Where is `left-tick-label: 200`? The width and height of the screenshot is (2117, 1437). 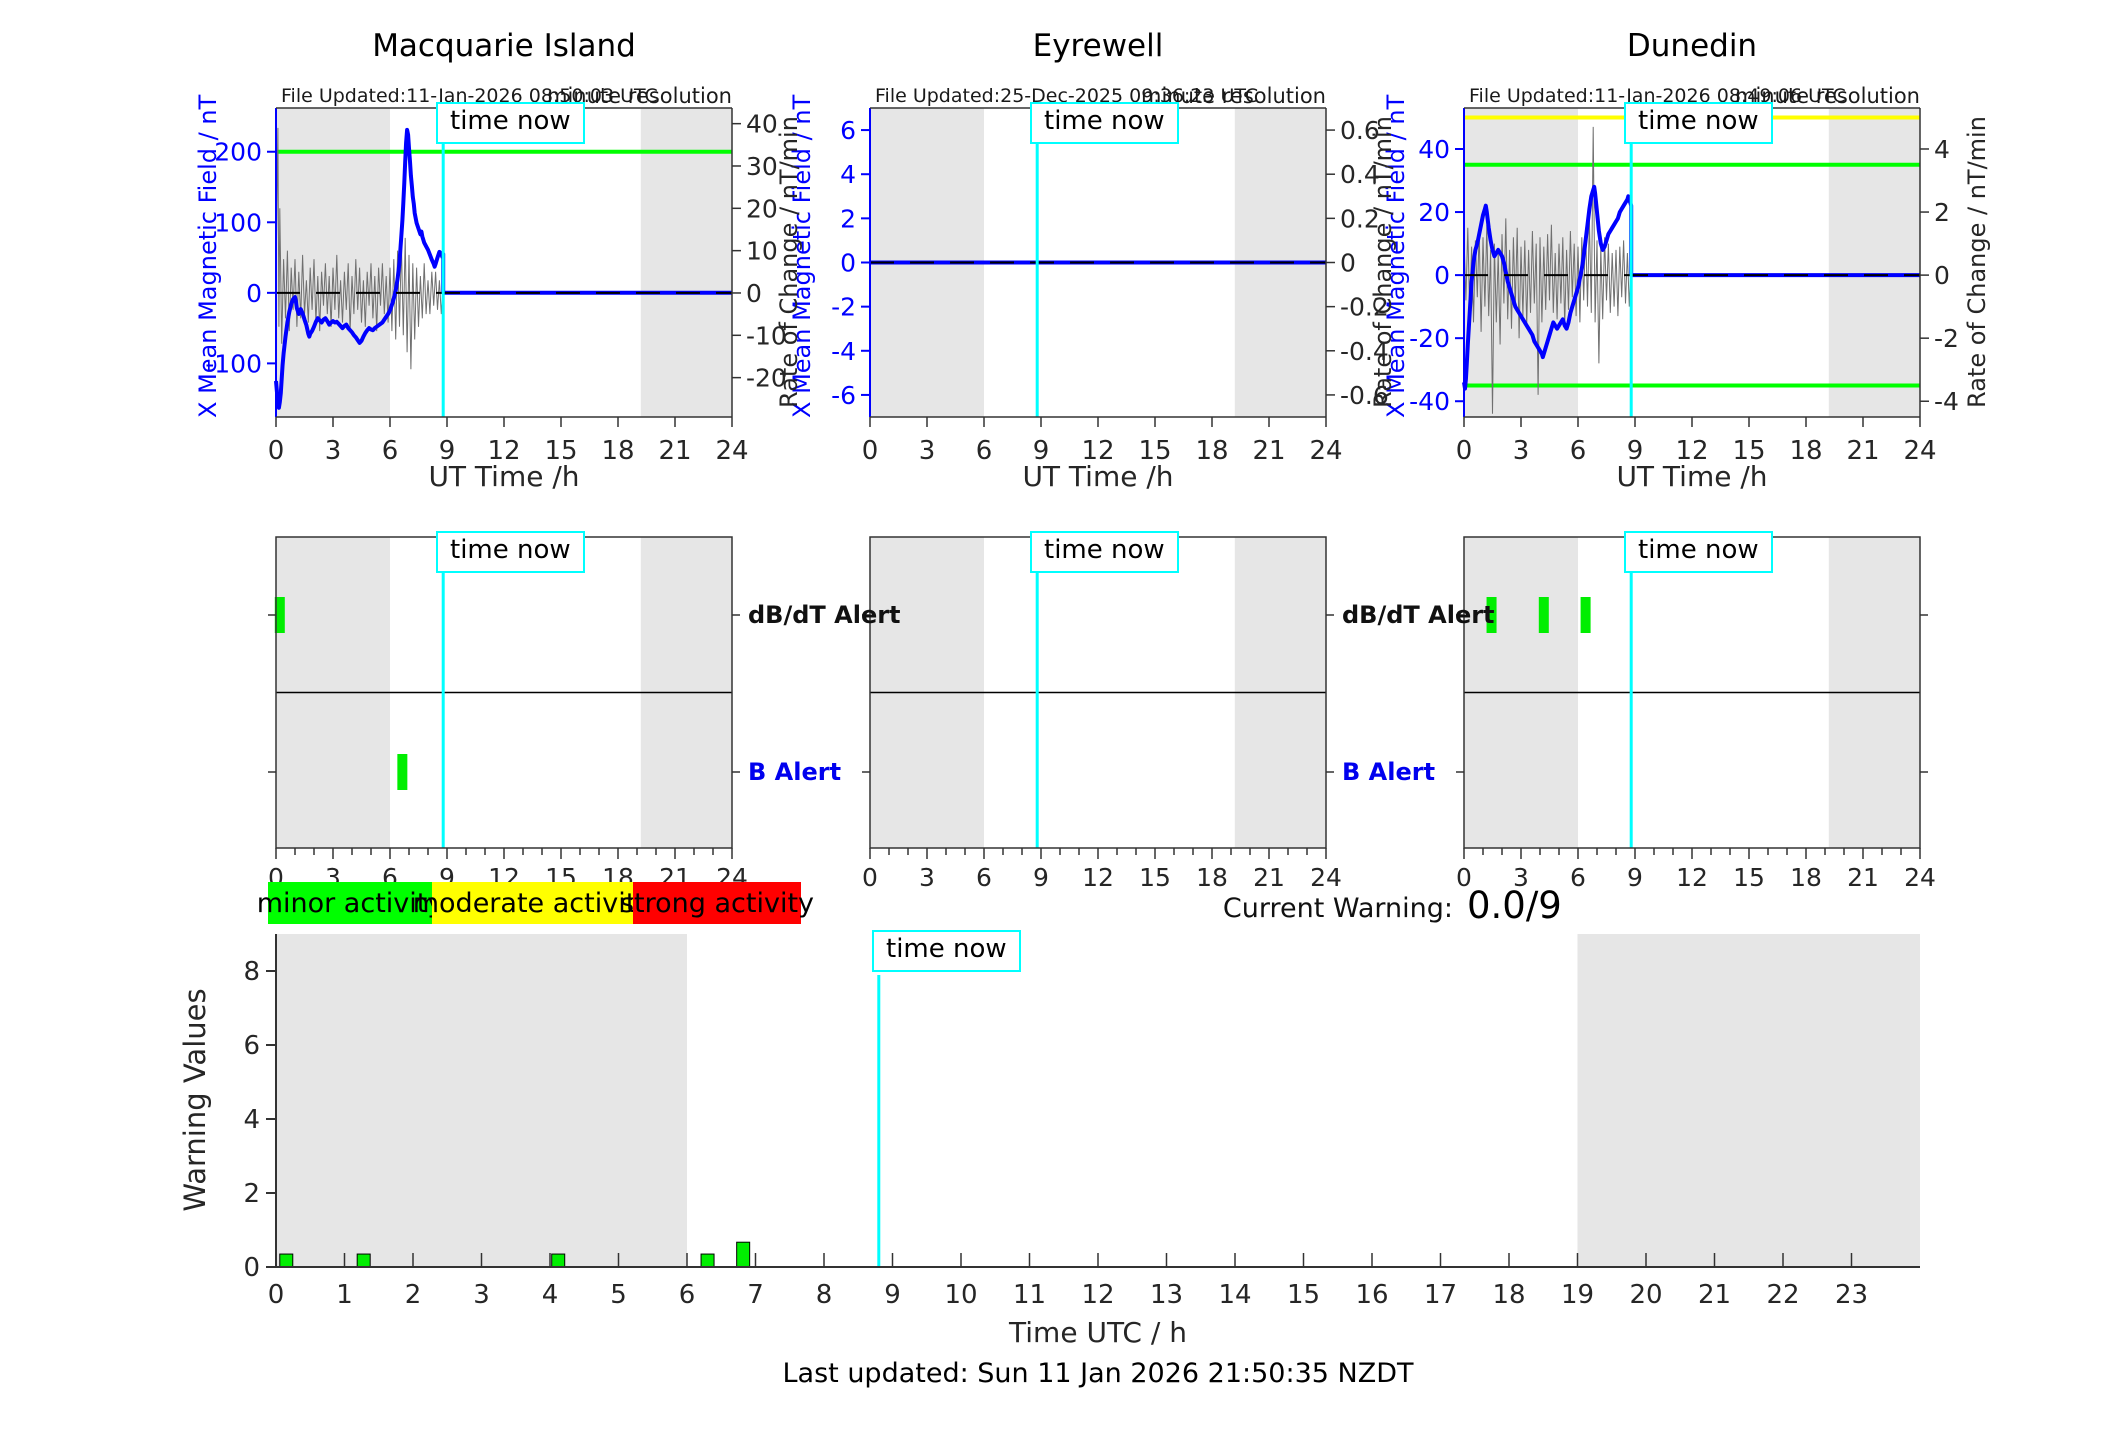
left-tick-label: 200 is located at coordinates (238, 152).